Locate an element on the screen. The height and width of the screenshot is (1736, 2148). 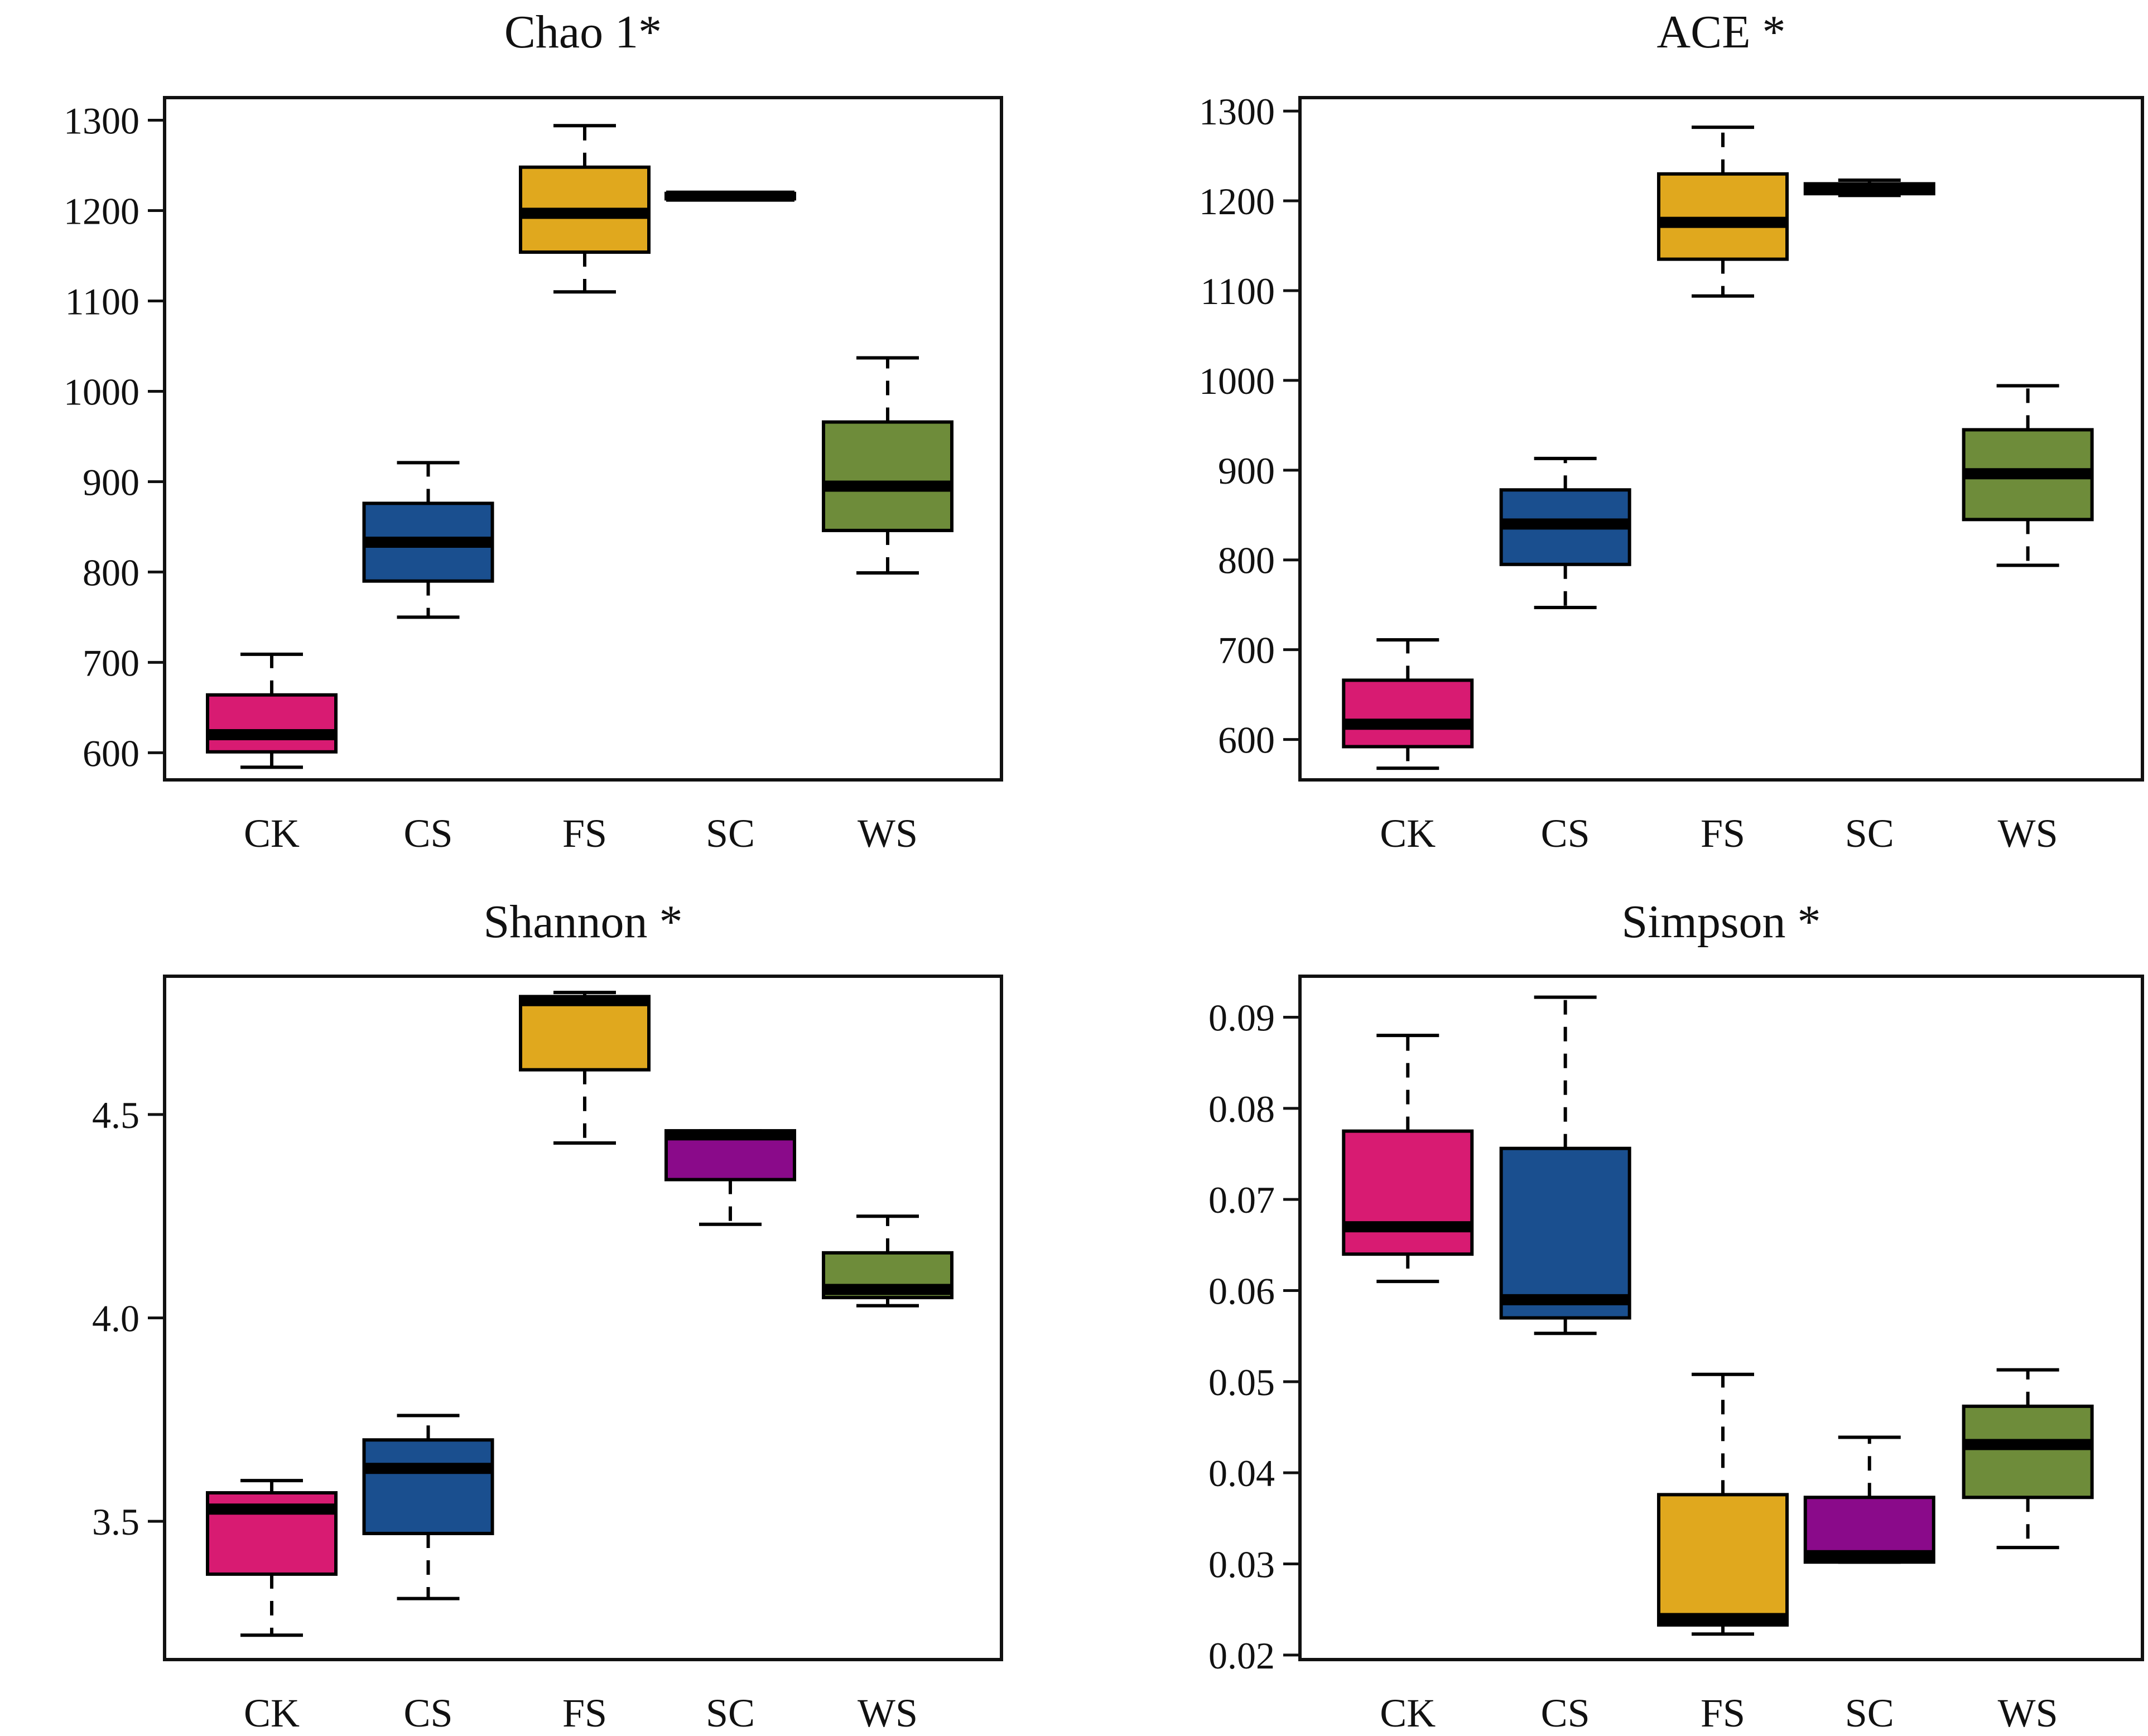
y-tick-label: 0.04 is located at coordinates (1241, 1473).